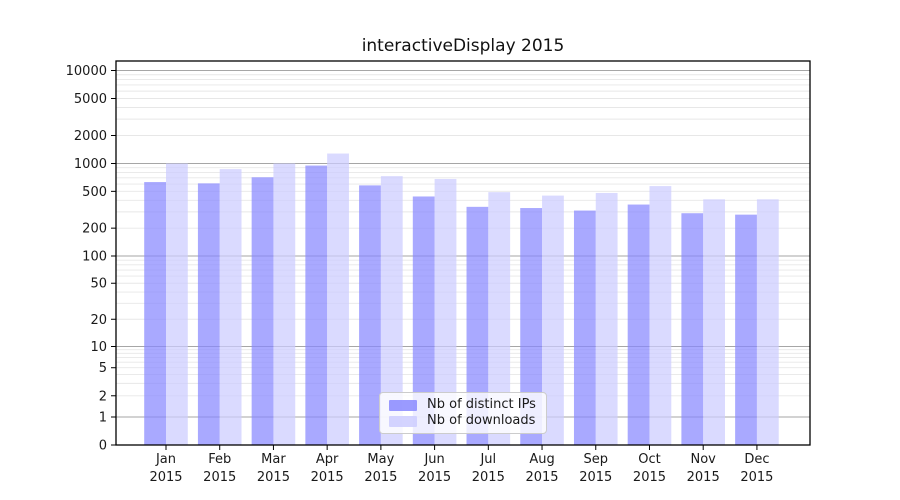 This screenshot has height=500, width=900. I want to click on legend-item-downloads: Nb of downloads, so click(463, 421).